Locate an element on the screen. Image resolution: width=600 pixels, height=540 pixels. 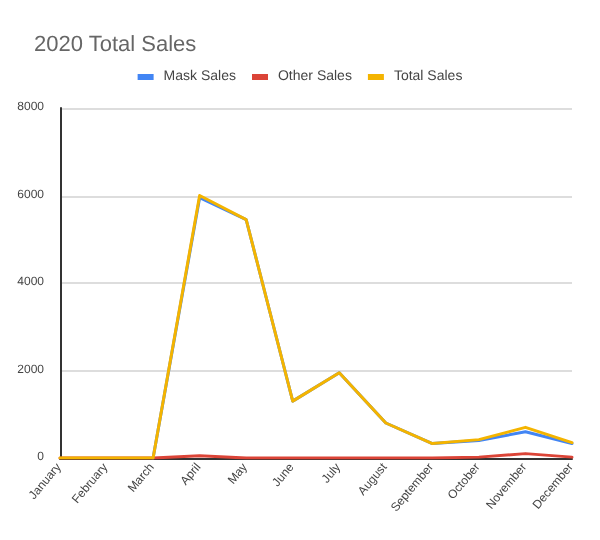
chart-title: 2020 Total Sales is located at coordinates (116, 45).